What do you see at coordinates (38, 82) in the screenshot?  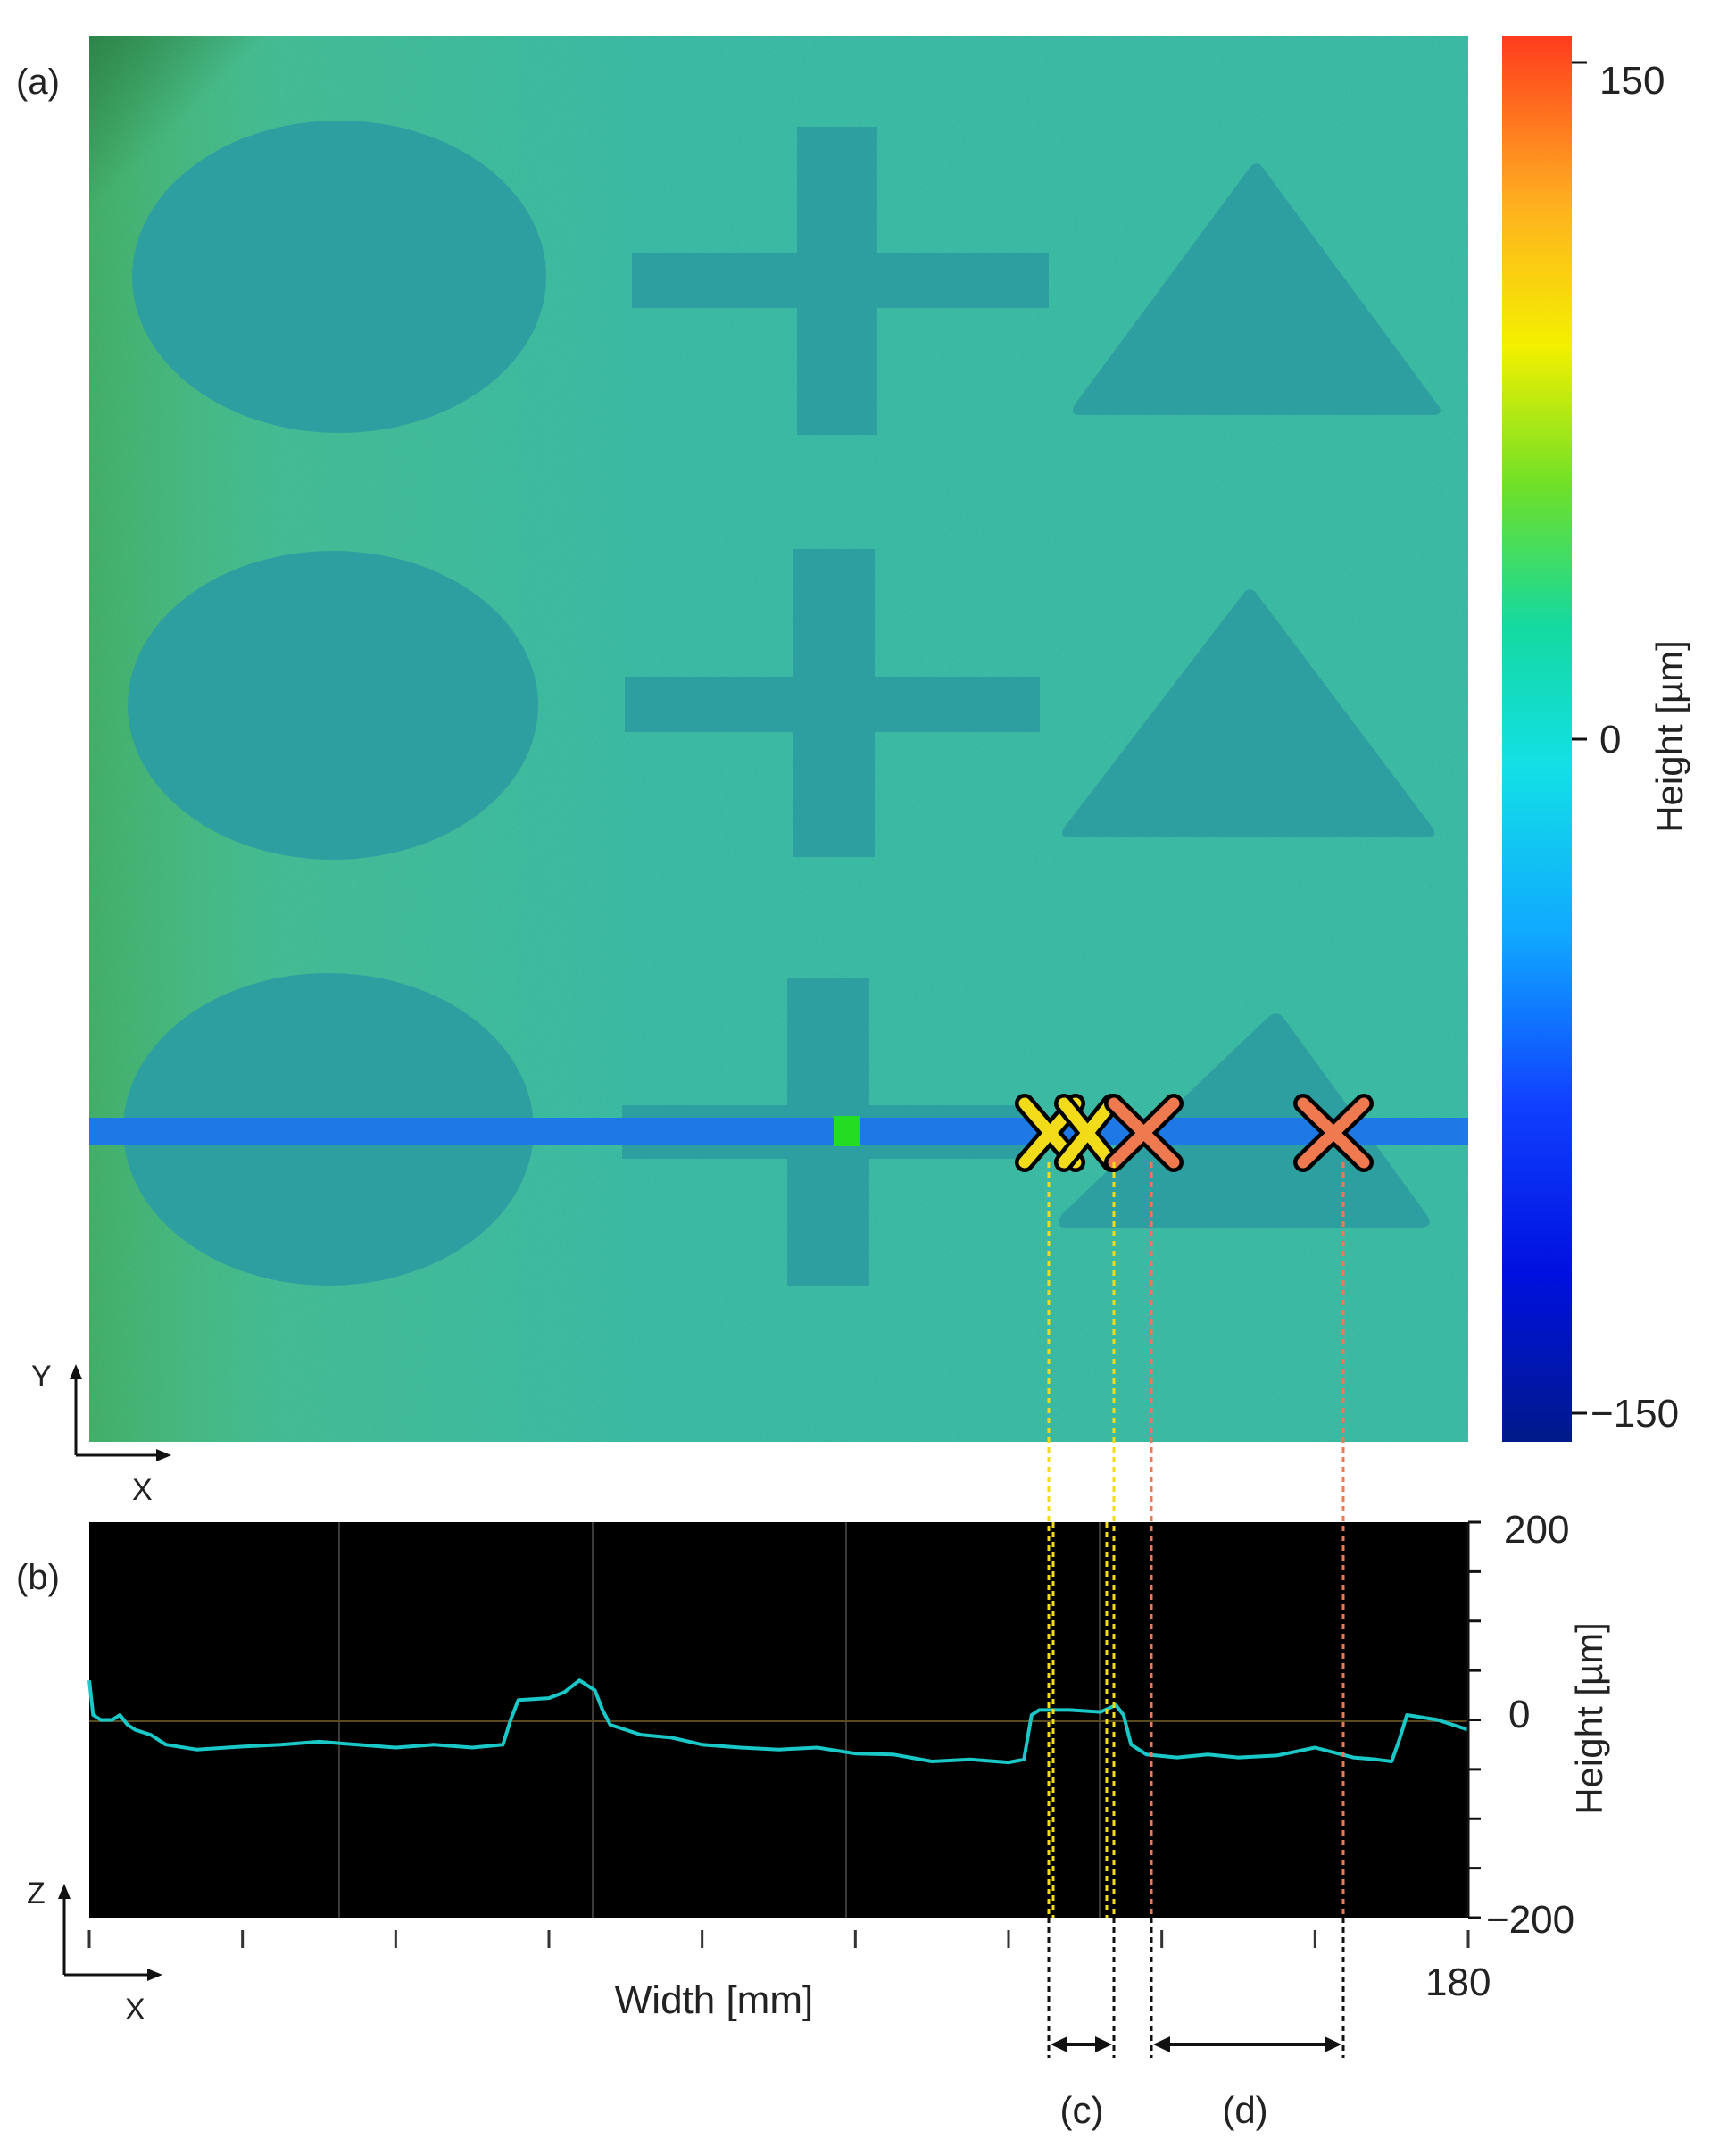 I see `panel-a-label: (a)` at bounding box center [38, 82].